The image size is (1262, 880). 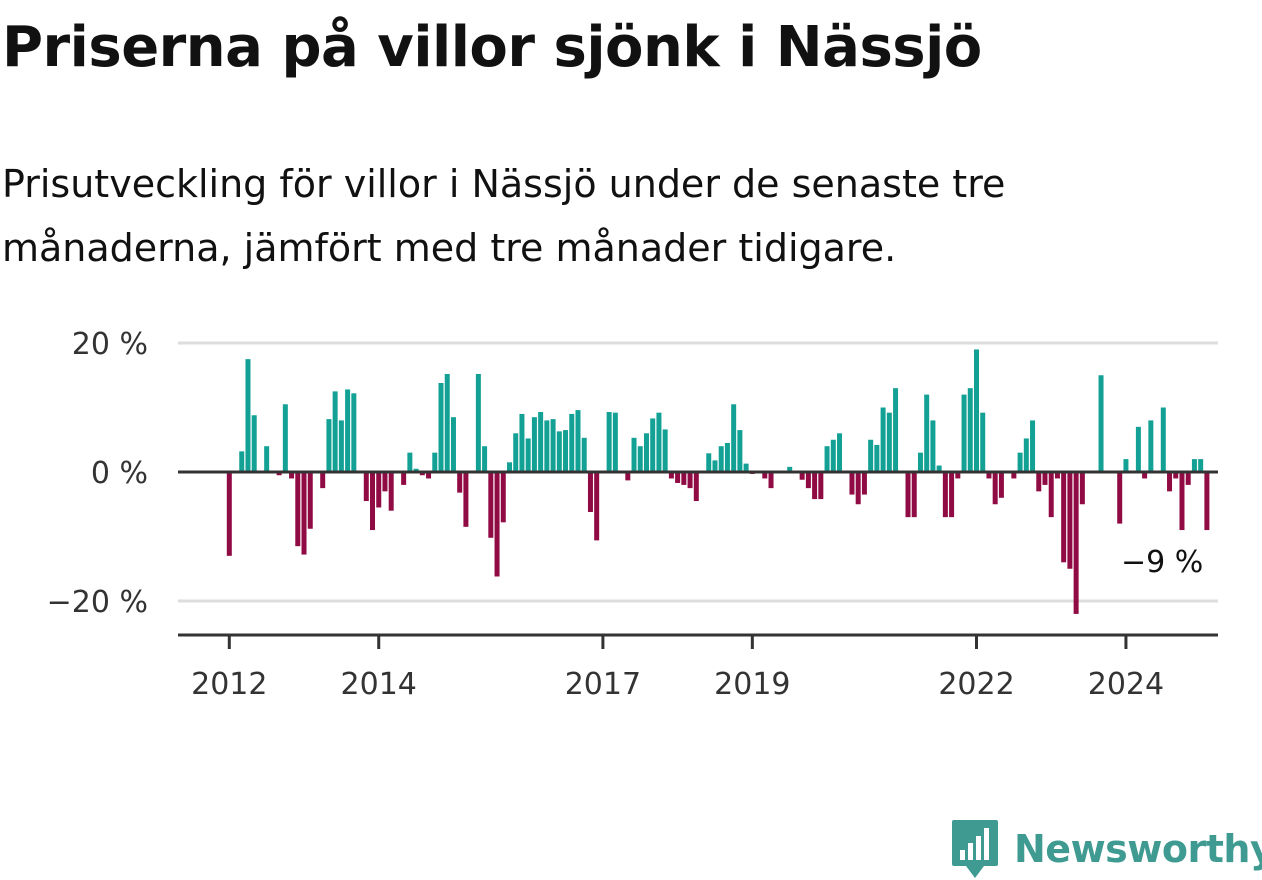 What do you see at coordinates (1162, 562) in the screenshot?
I see `last-value-annotation: −9 %` at bounding box center [1162, 562].